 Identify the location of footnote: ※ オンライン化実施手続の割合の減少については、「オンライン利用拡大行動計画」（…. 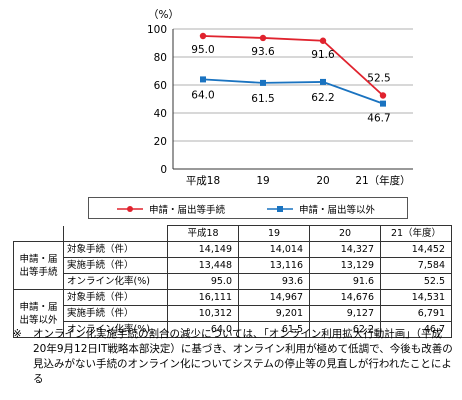
(233, 357).